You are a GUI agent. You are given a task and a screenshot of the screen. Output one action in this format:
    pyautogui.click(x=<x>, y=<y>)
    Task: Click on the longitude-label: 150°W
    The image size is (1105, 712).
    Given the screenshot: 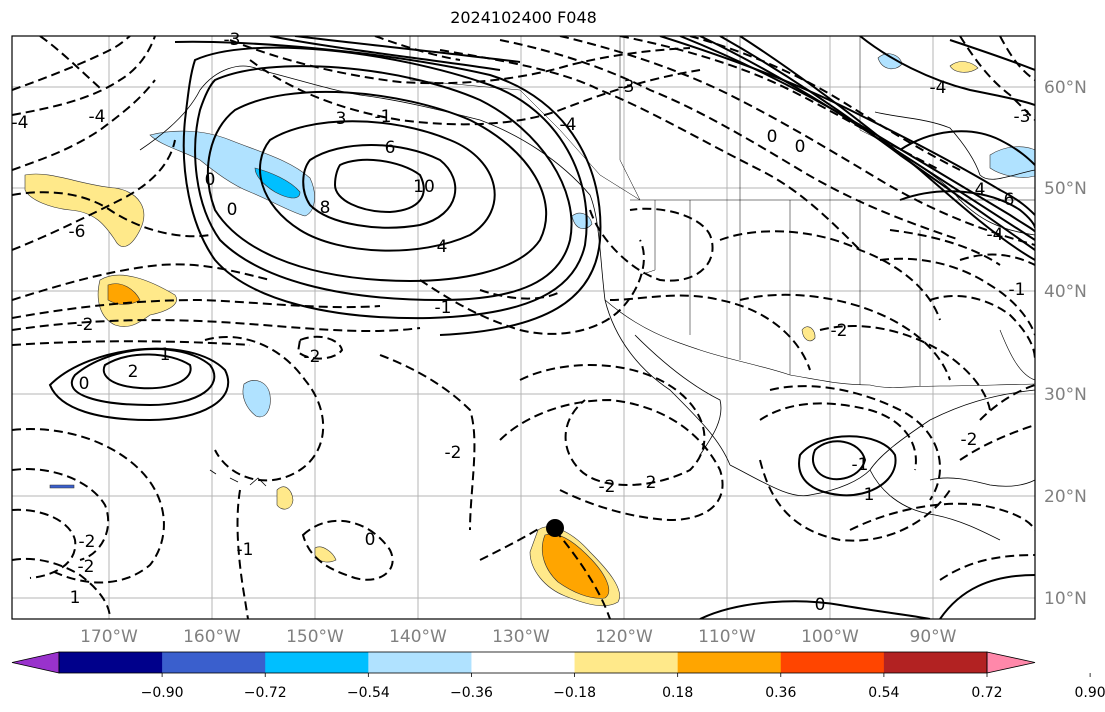 What is the action you would take?
    pyautogui.click(x=315, y=637)
    